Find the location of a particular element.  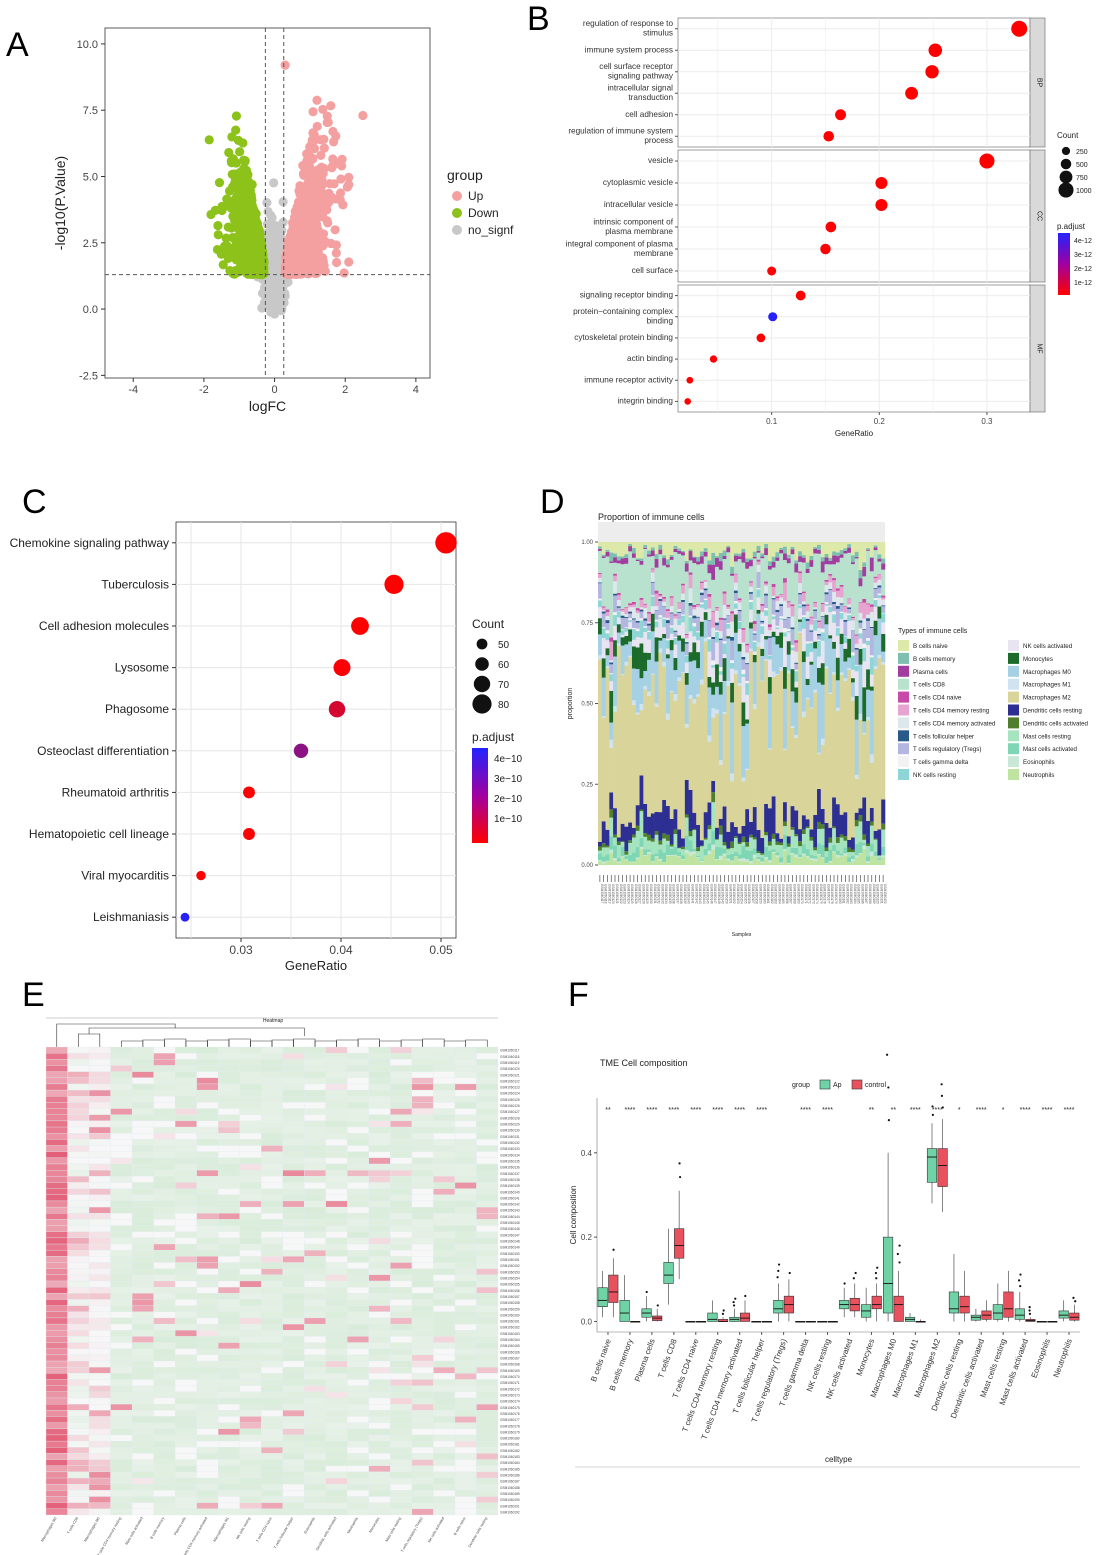

x-tick-label: GSM1060168 is located at coordinates (794, 894).